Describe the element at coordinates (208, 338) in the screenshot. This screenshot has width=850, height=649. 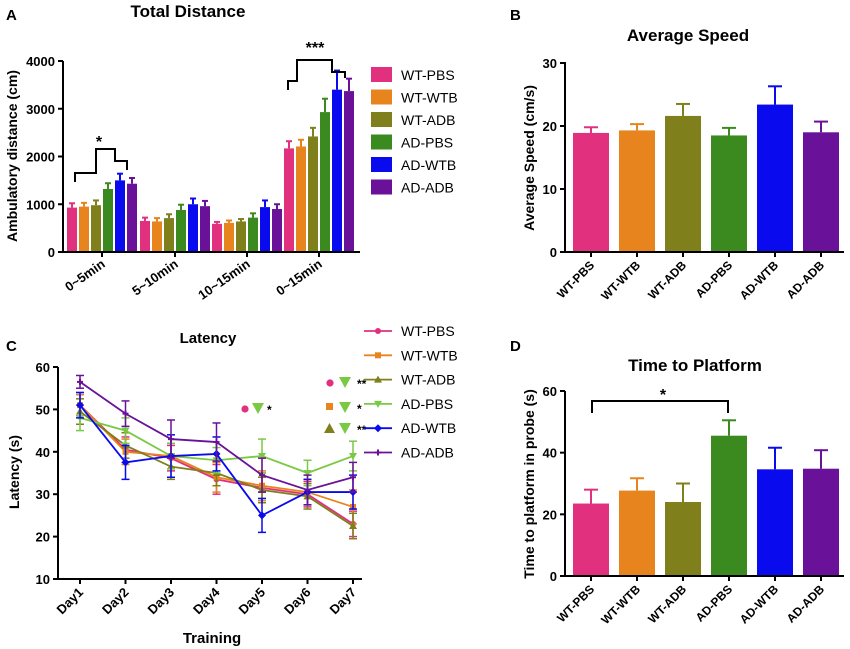
I see `panel-c-title: Latency` at that location.